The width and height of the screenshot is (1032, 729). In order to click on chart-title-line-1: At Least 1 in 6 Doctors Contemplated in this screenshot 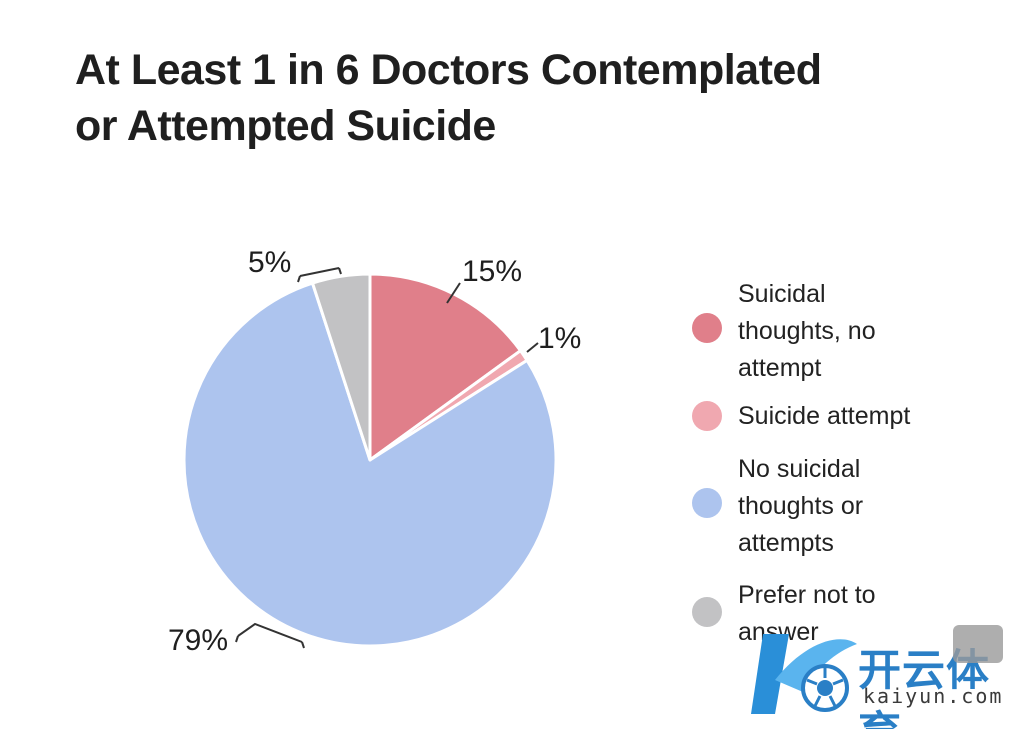, I will do `click(448, 70)`.